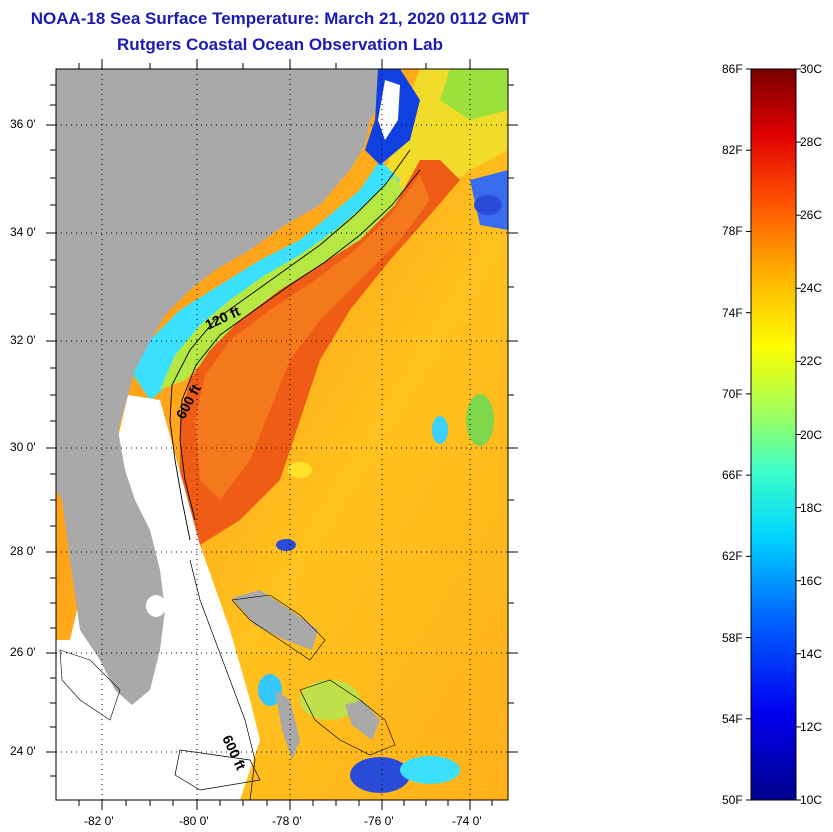  I want to click on colorbar-f-label: 58F, so click(732, 637).